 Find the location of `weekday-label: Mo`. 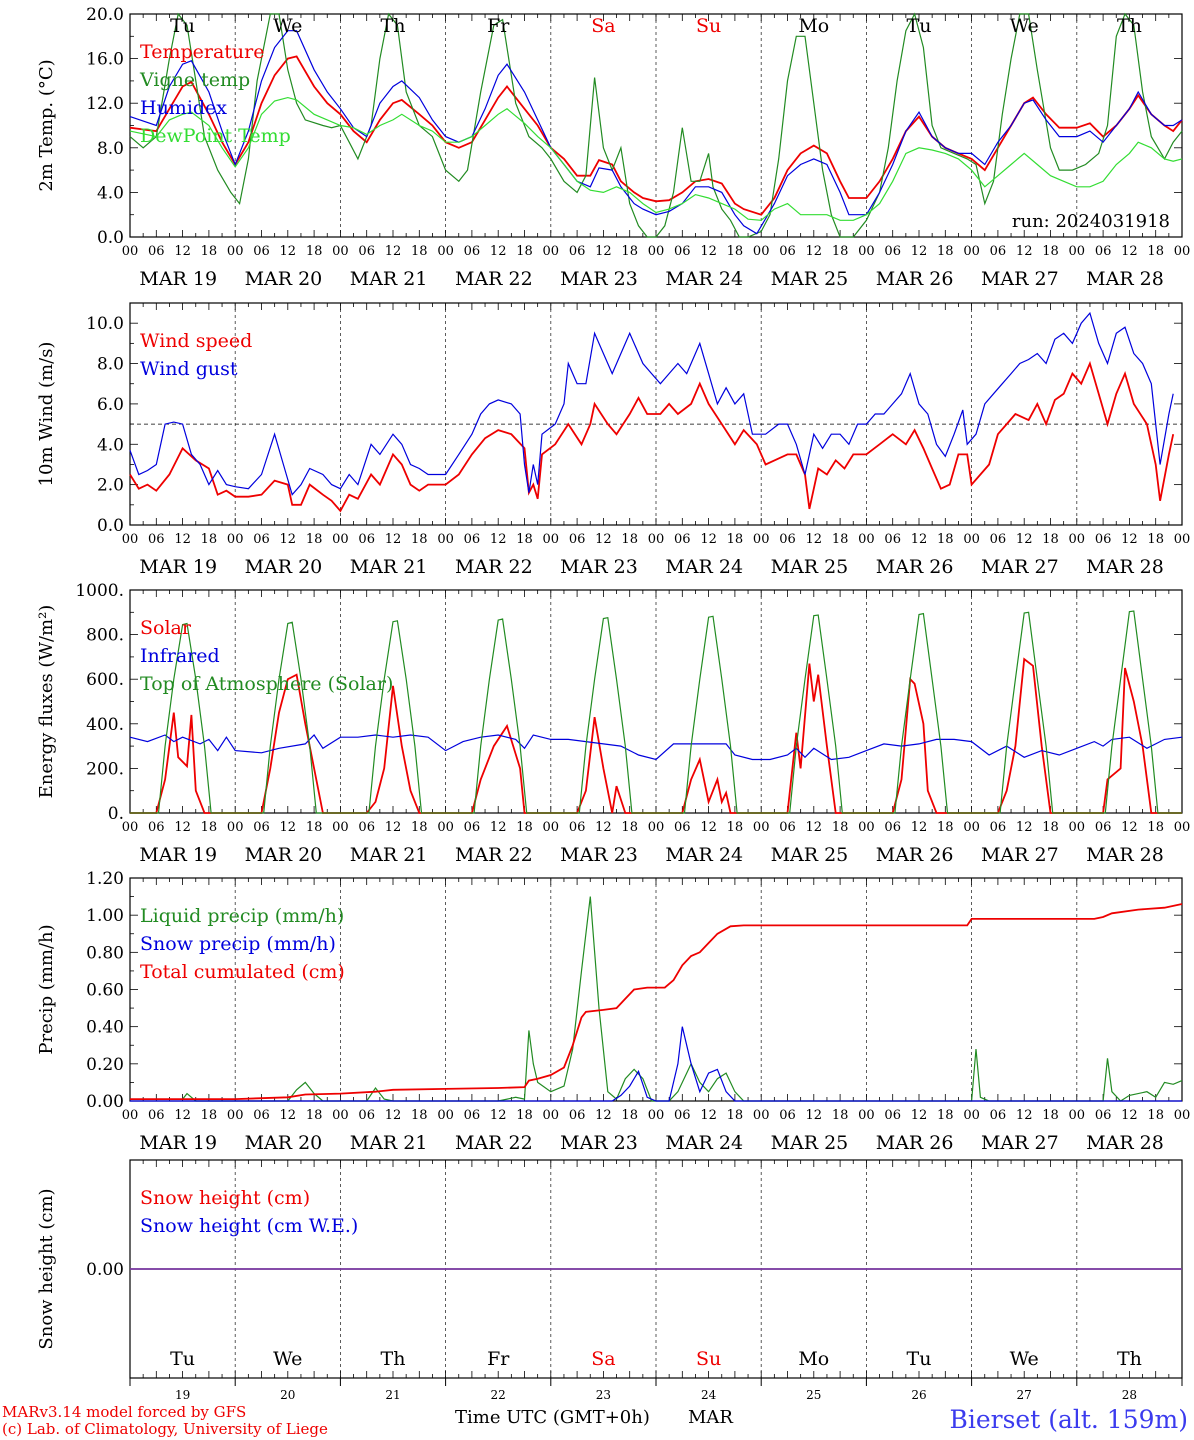

weekday-label: Mo is located at coordinates (813, 26).